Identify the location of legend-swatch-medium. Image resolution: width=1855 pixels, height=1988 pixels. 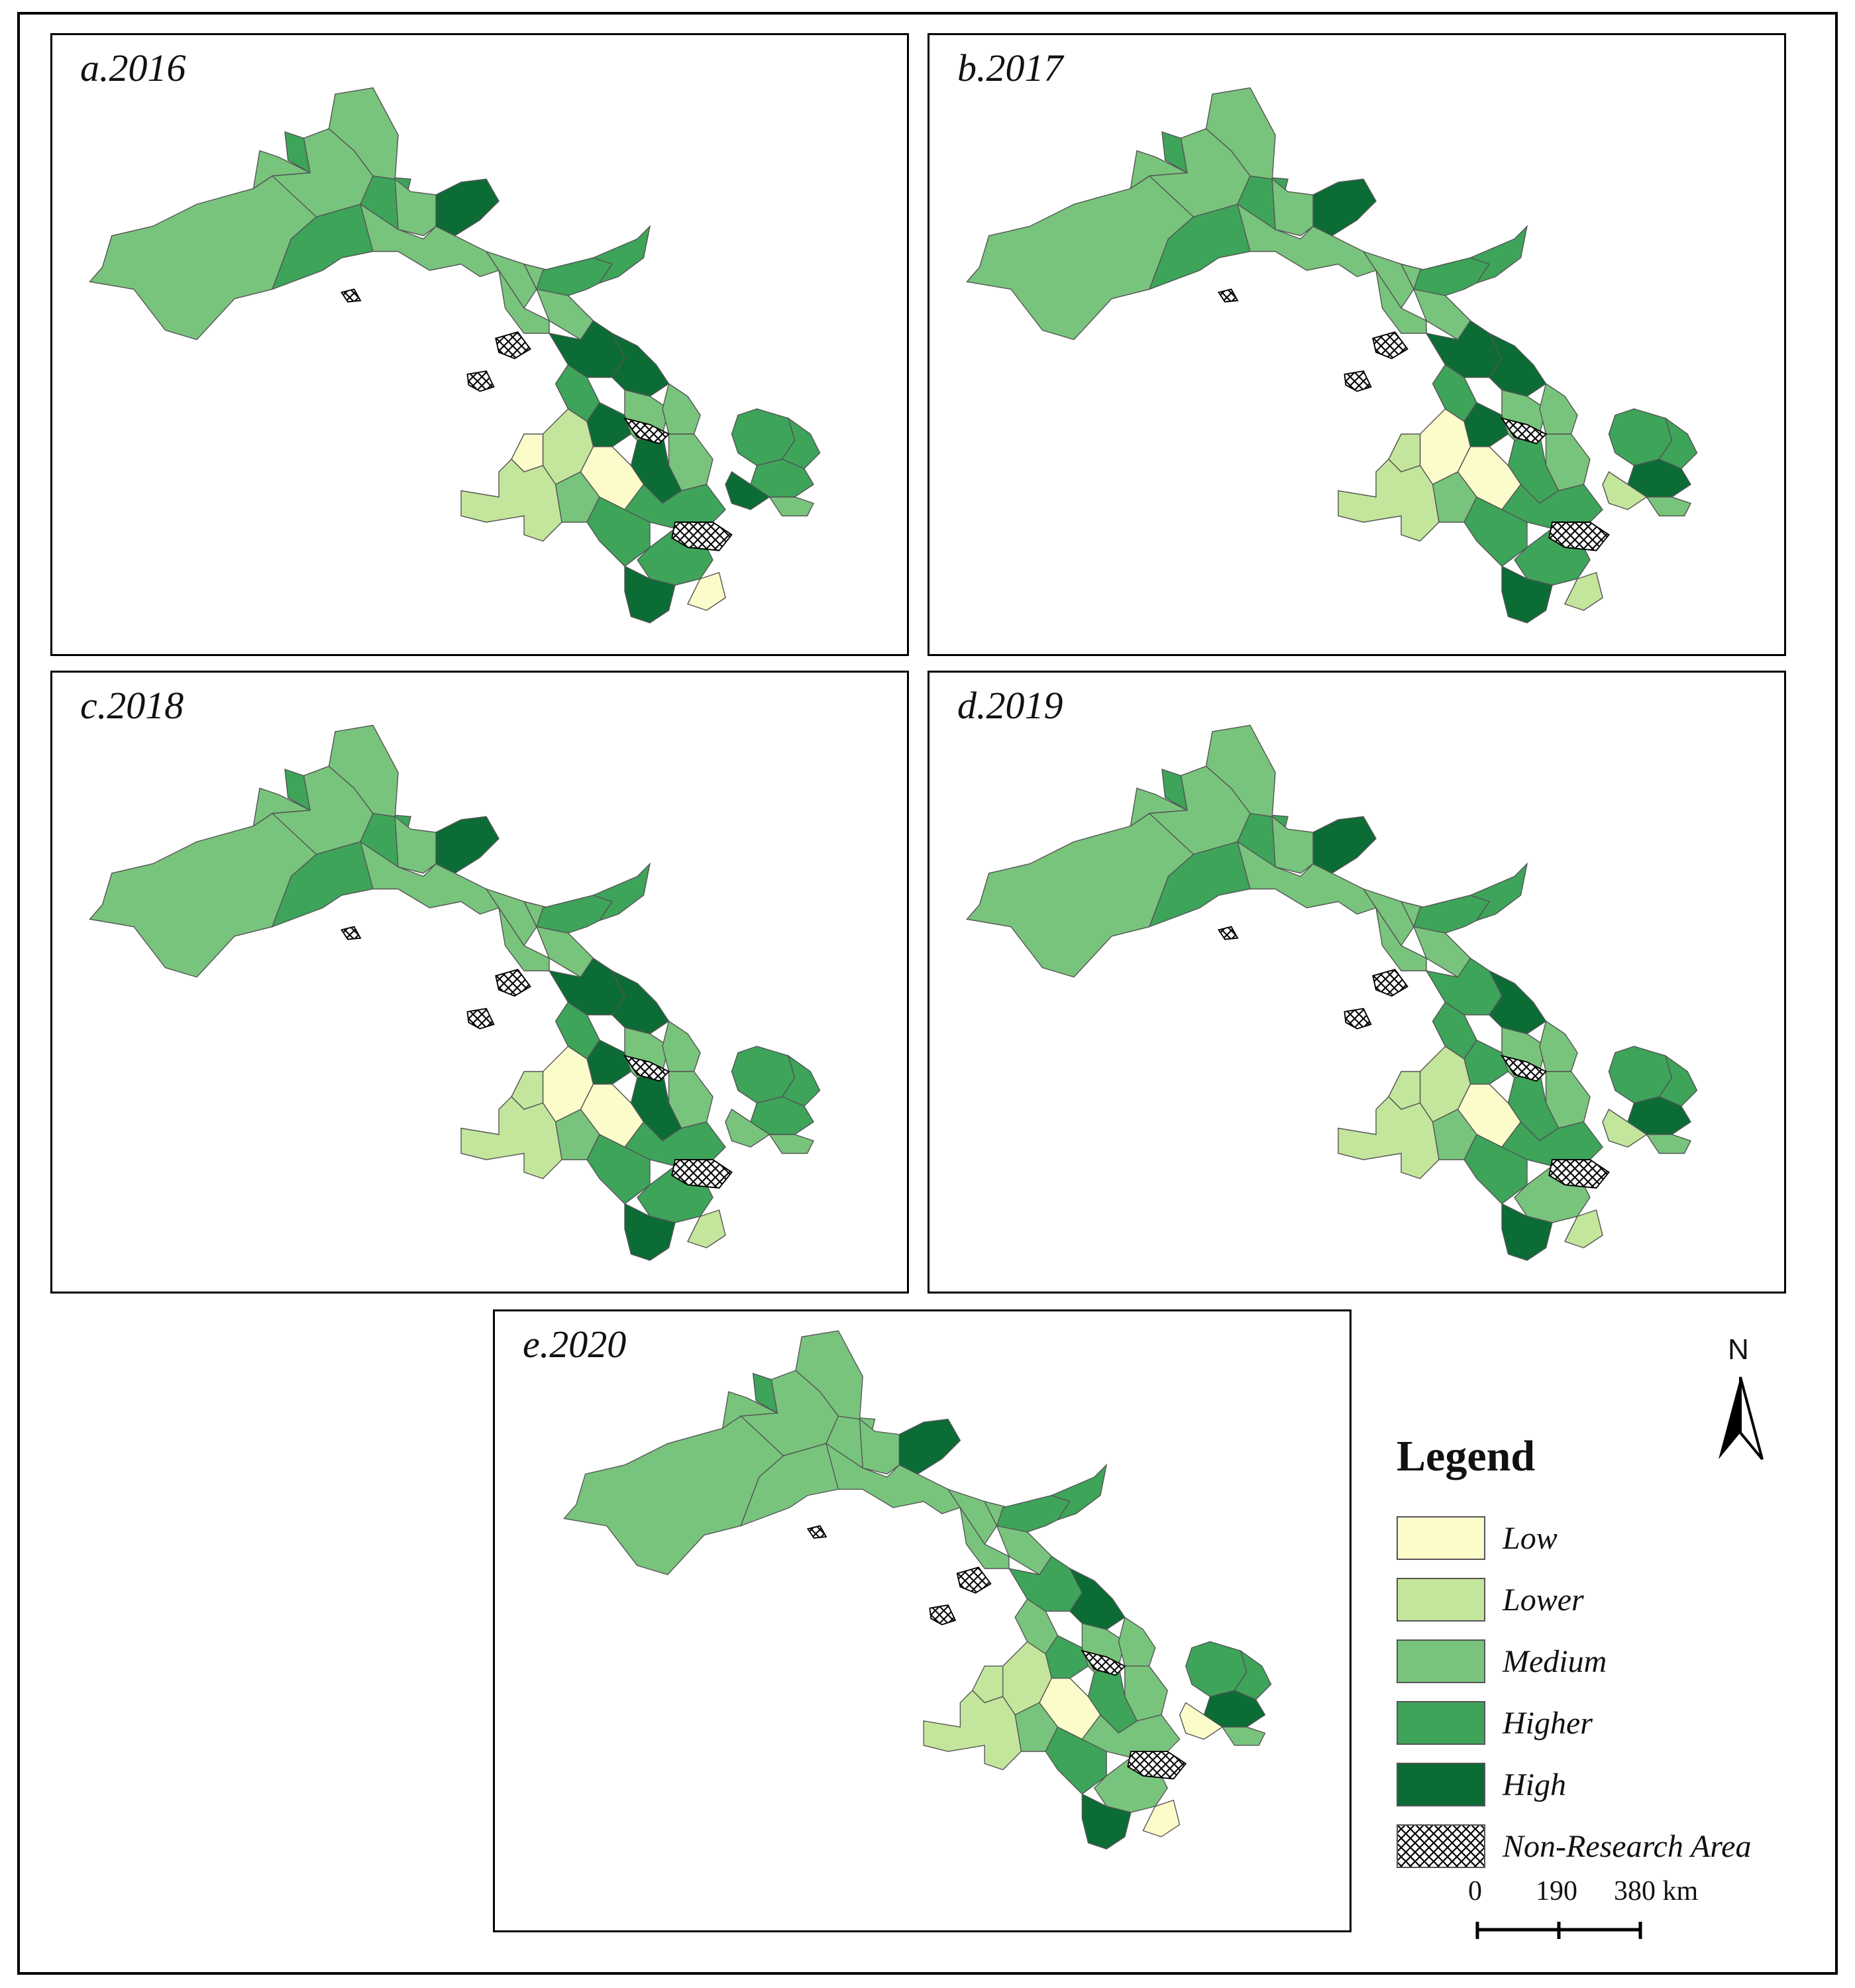
(1441, 1661).